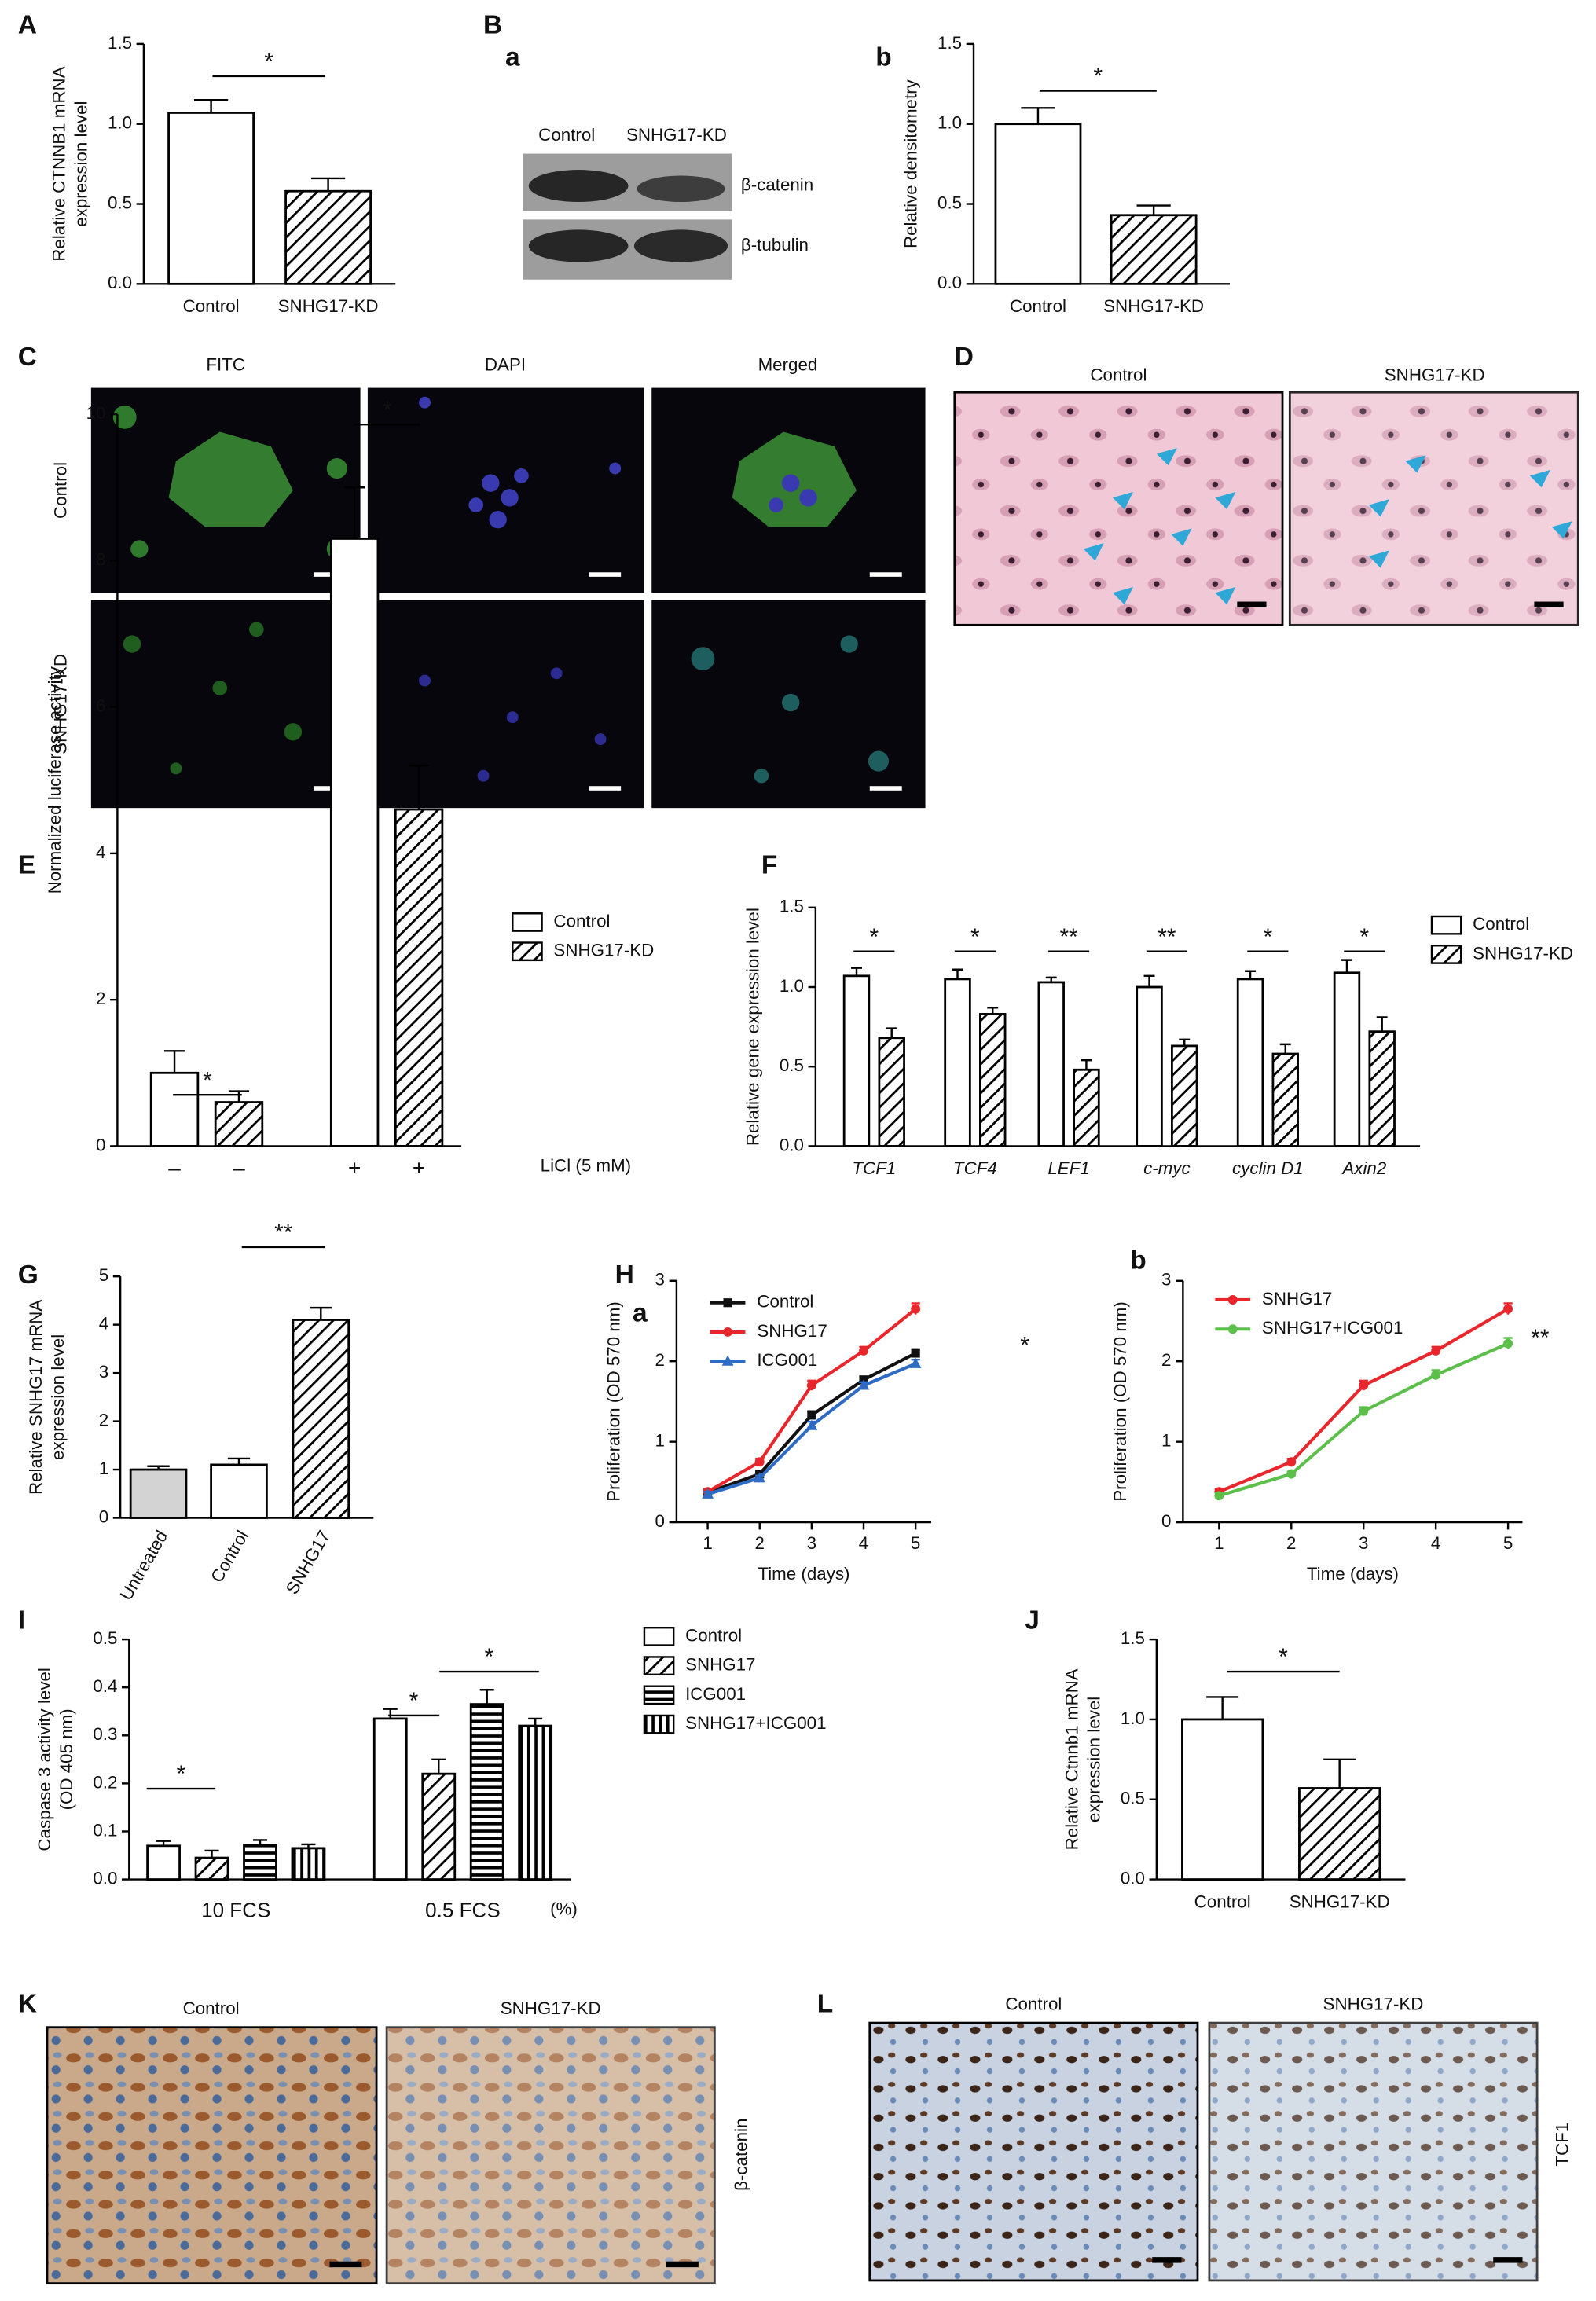  What do you see at coordinates (1068, 1168) in the screenshot?
I see `x-tick-label: LEF1` at bounding box center [1068, 1168].